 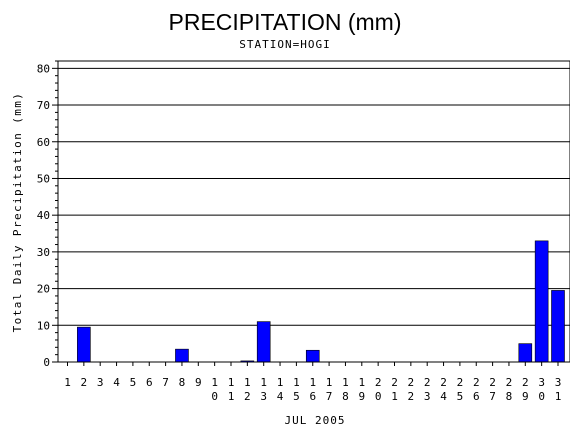 I want to click on x-axis-label: JUL 2005, so click(x=315, y=420).